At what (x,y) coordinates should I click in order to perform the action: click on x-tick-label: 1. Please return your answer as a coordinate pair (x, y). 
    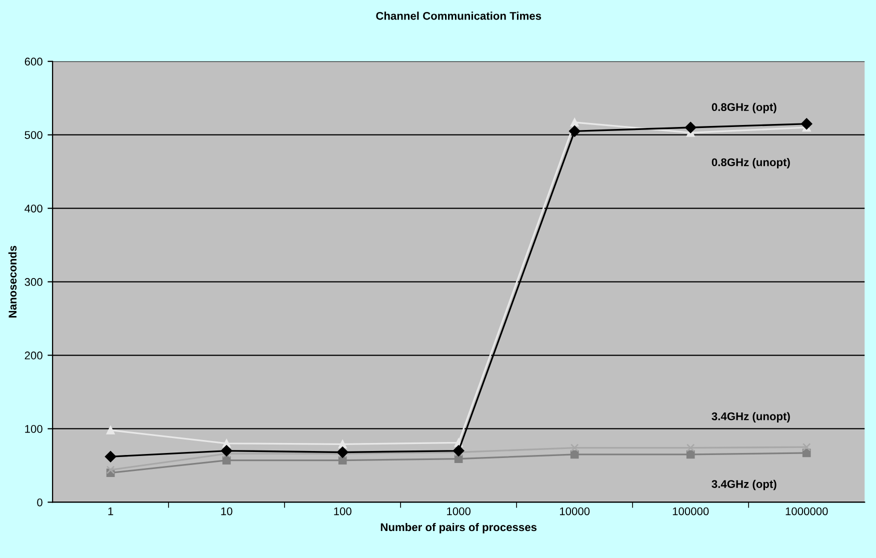
    Looking at the image, I should click on (111, 511).